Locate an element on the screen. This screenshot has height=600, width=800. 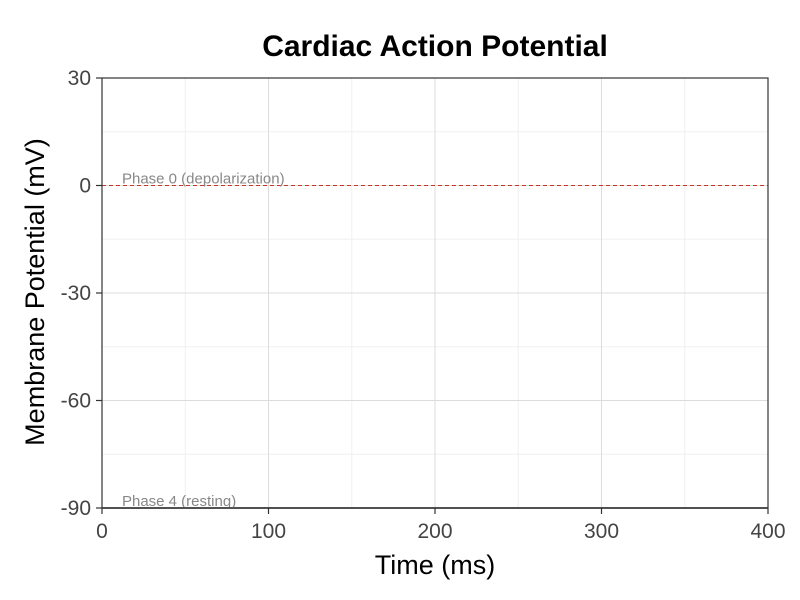
x-tick-label: 100 is located at coordinates (268, 531).